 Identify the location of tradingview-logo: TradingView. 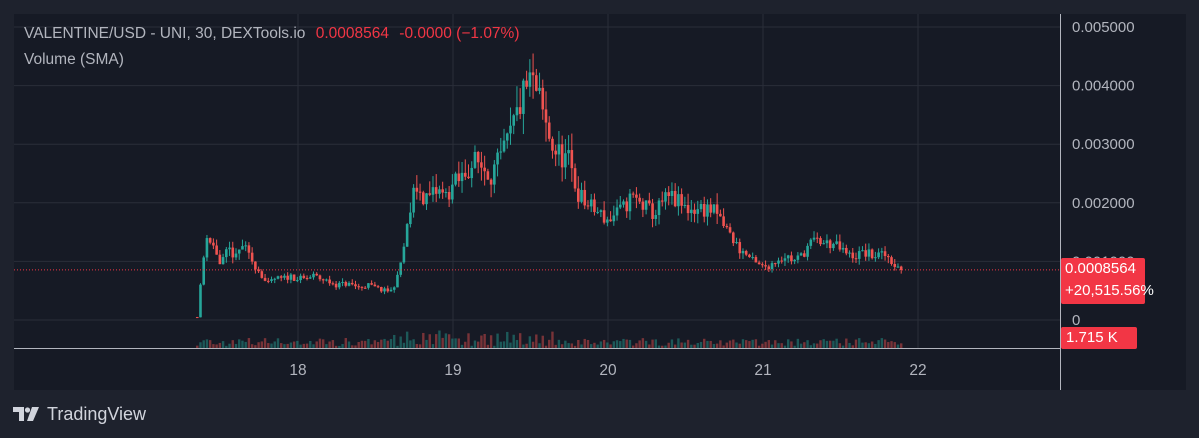
(79, 414).